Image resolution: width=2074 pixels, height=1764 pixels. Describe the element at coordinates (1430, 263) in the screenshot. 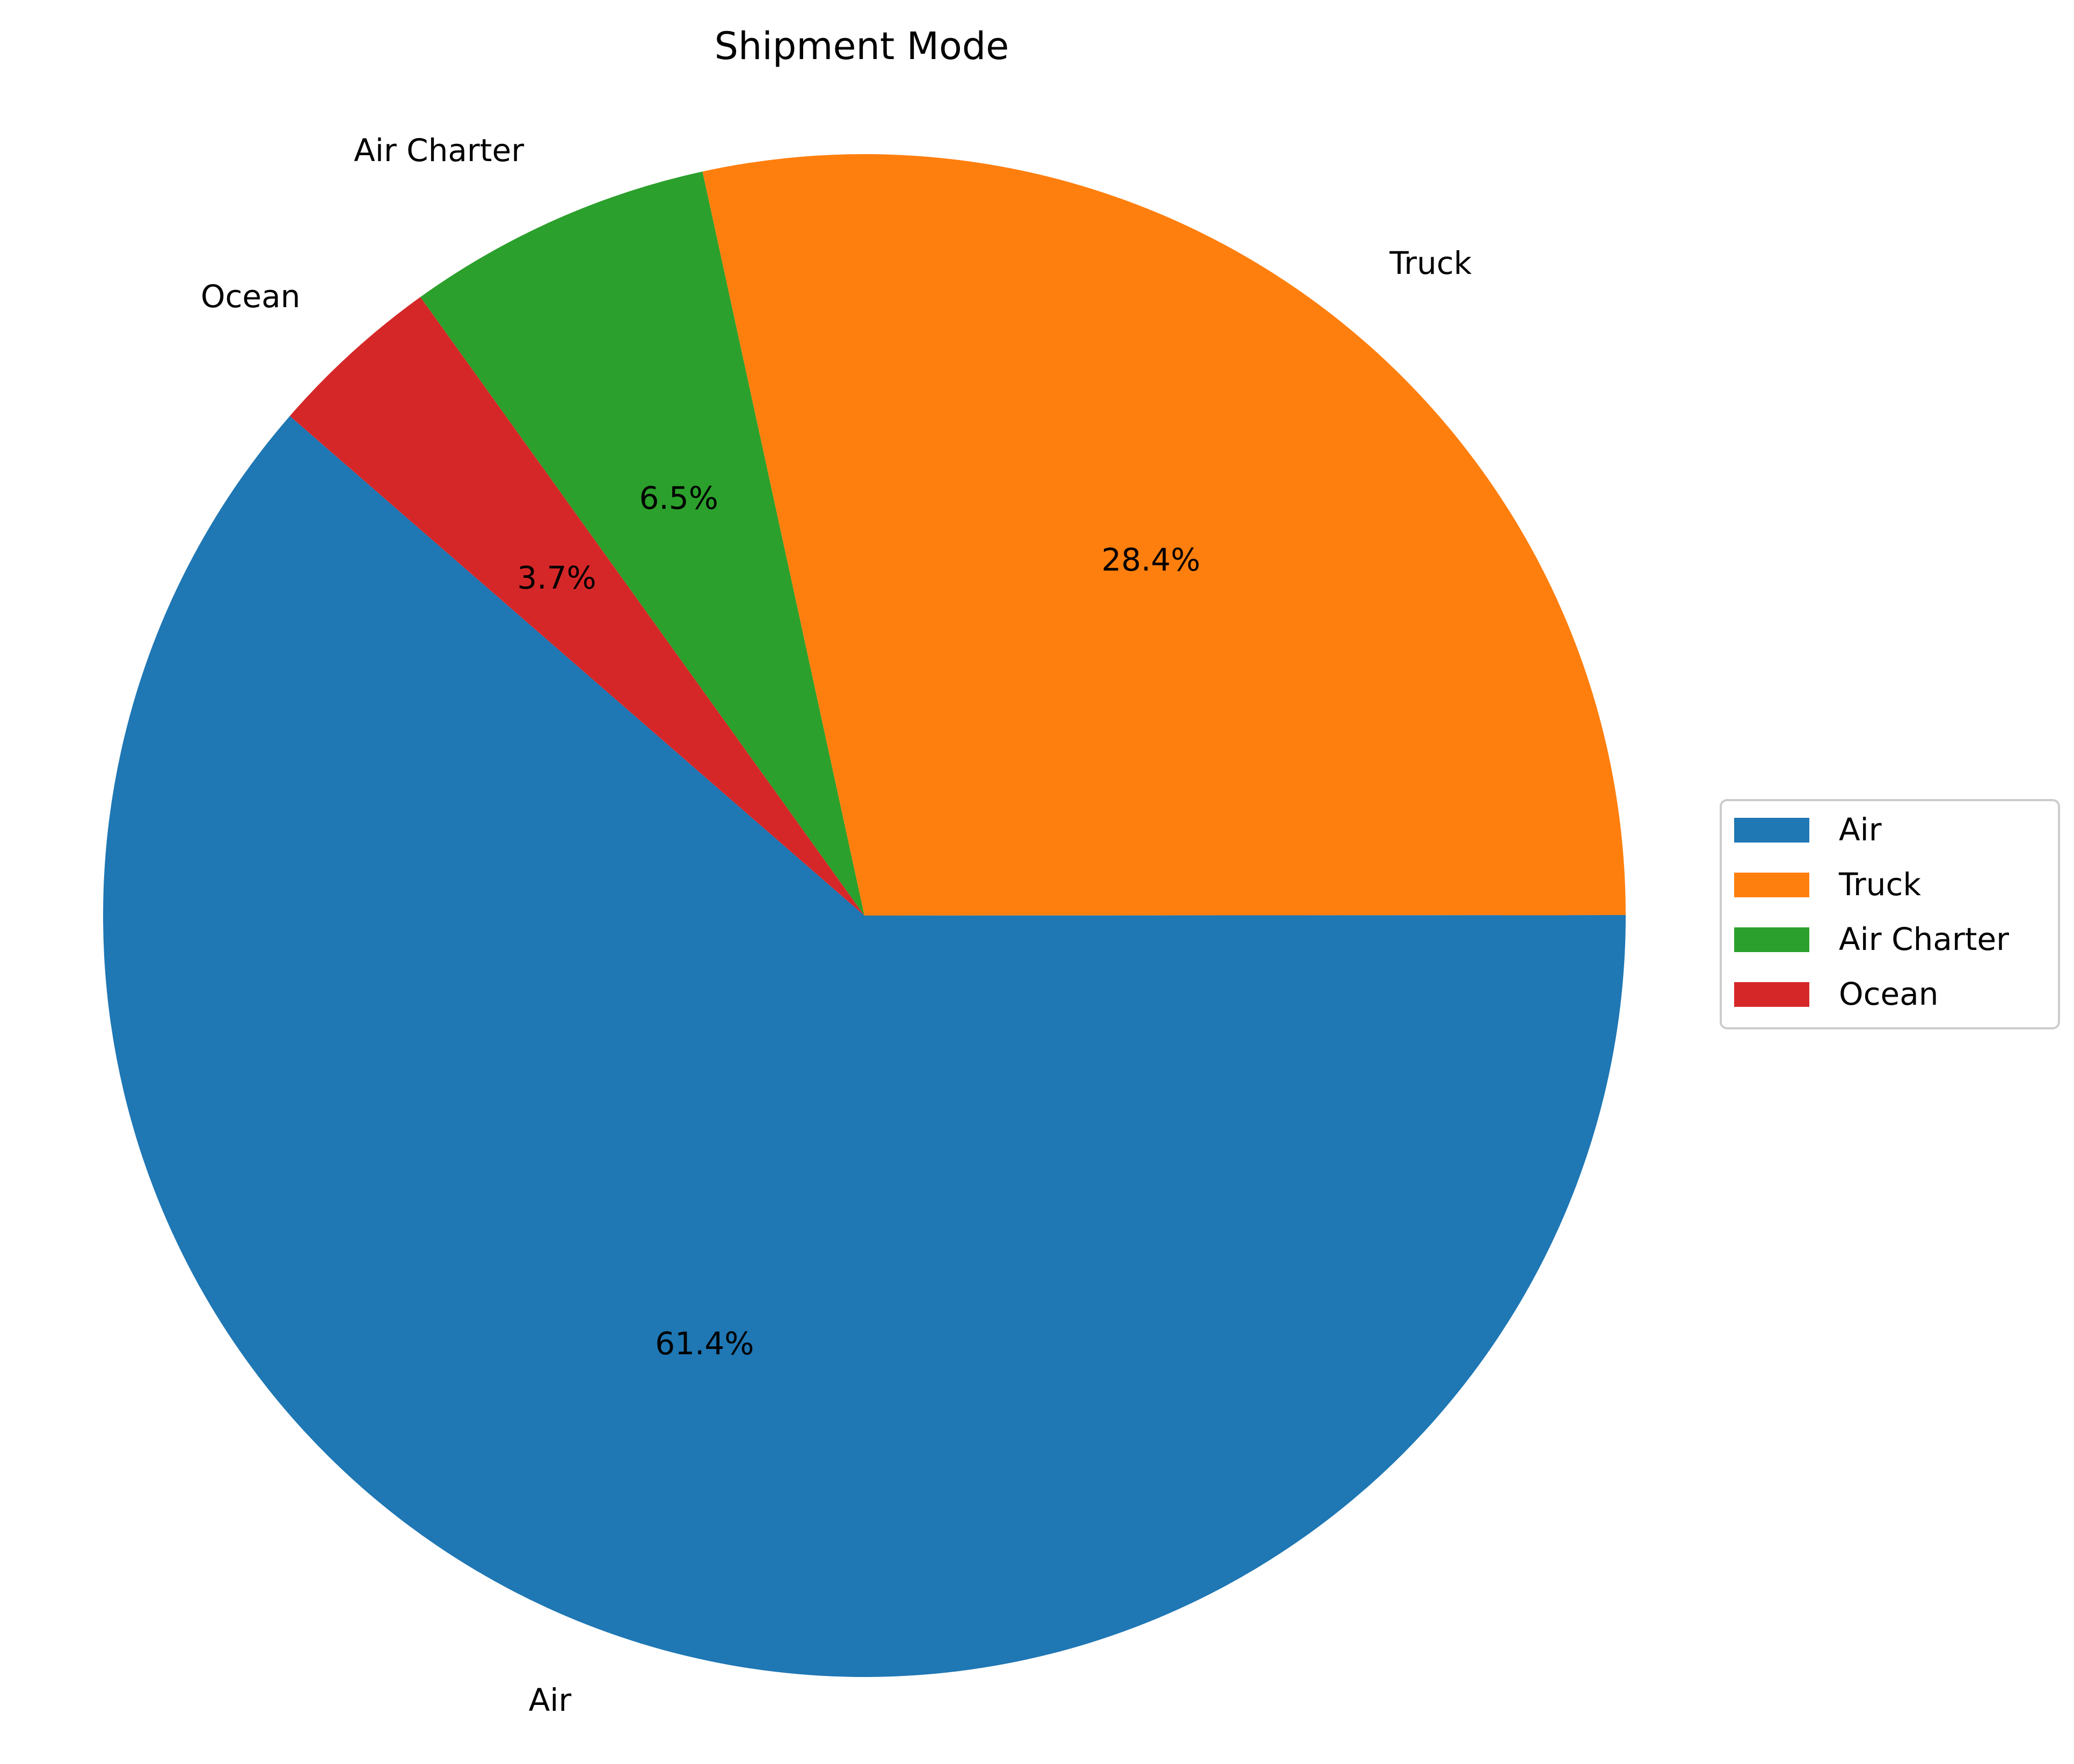

I see `slice-label-truck: Truck` at that location.